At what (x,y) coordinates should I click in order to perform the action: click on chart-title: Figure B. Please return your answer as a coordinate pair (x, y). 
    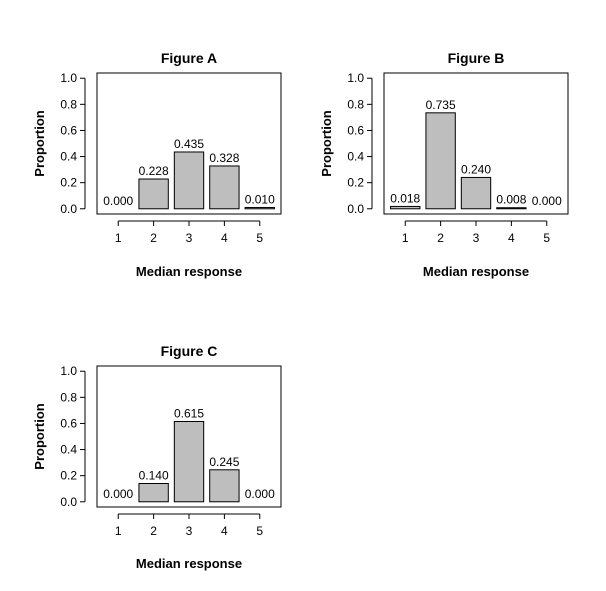
    Looking at the image, I should click on (476, 58).